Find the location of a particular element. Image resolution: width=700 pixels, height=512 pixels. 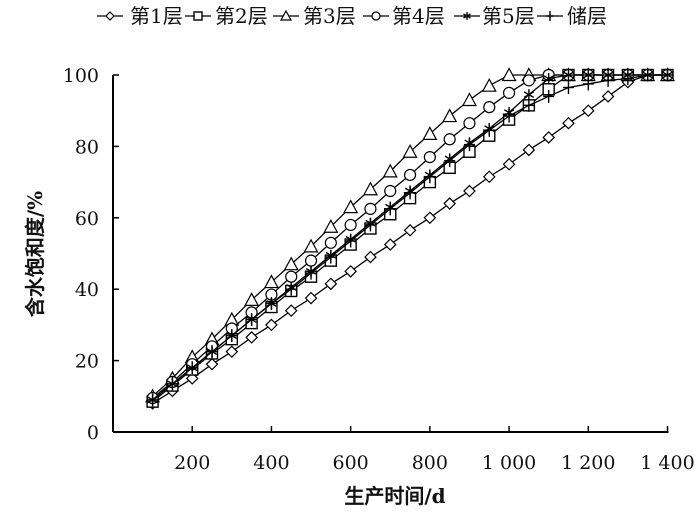

x-tick-label: 1 000 is located at coordinates (509, 463).